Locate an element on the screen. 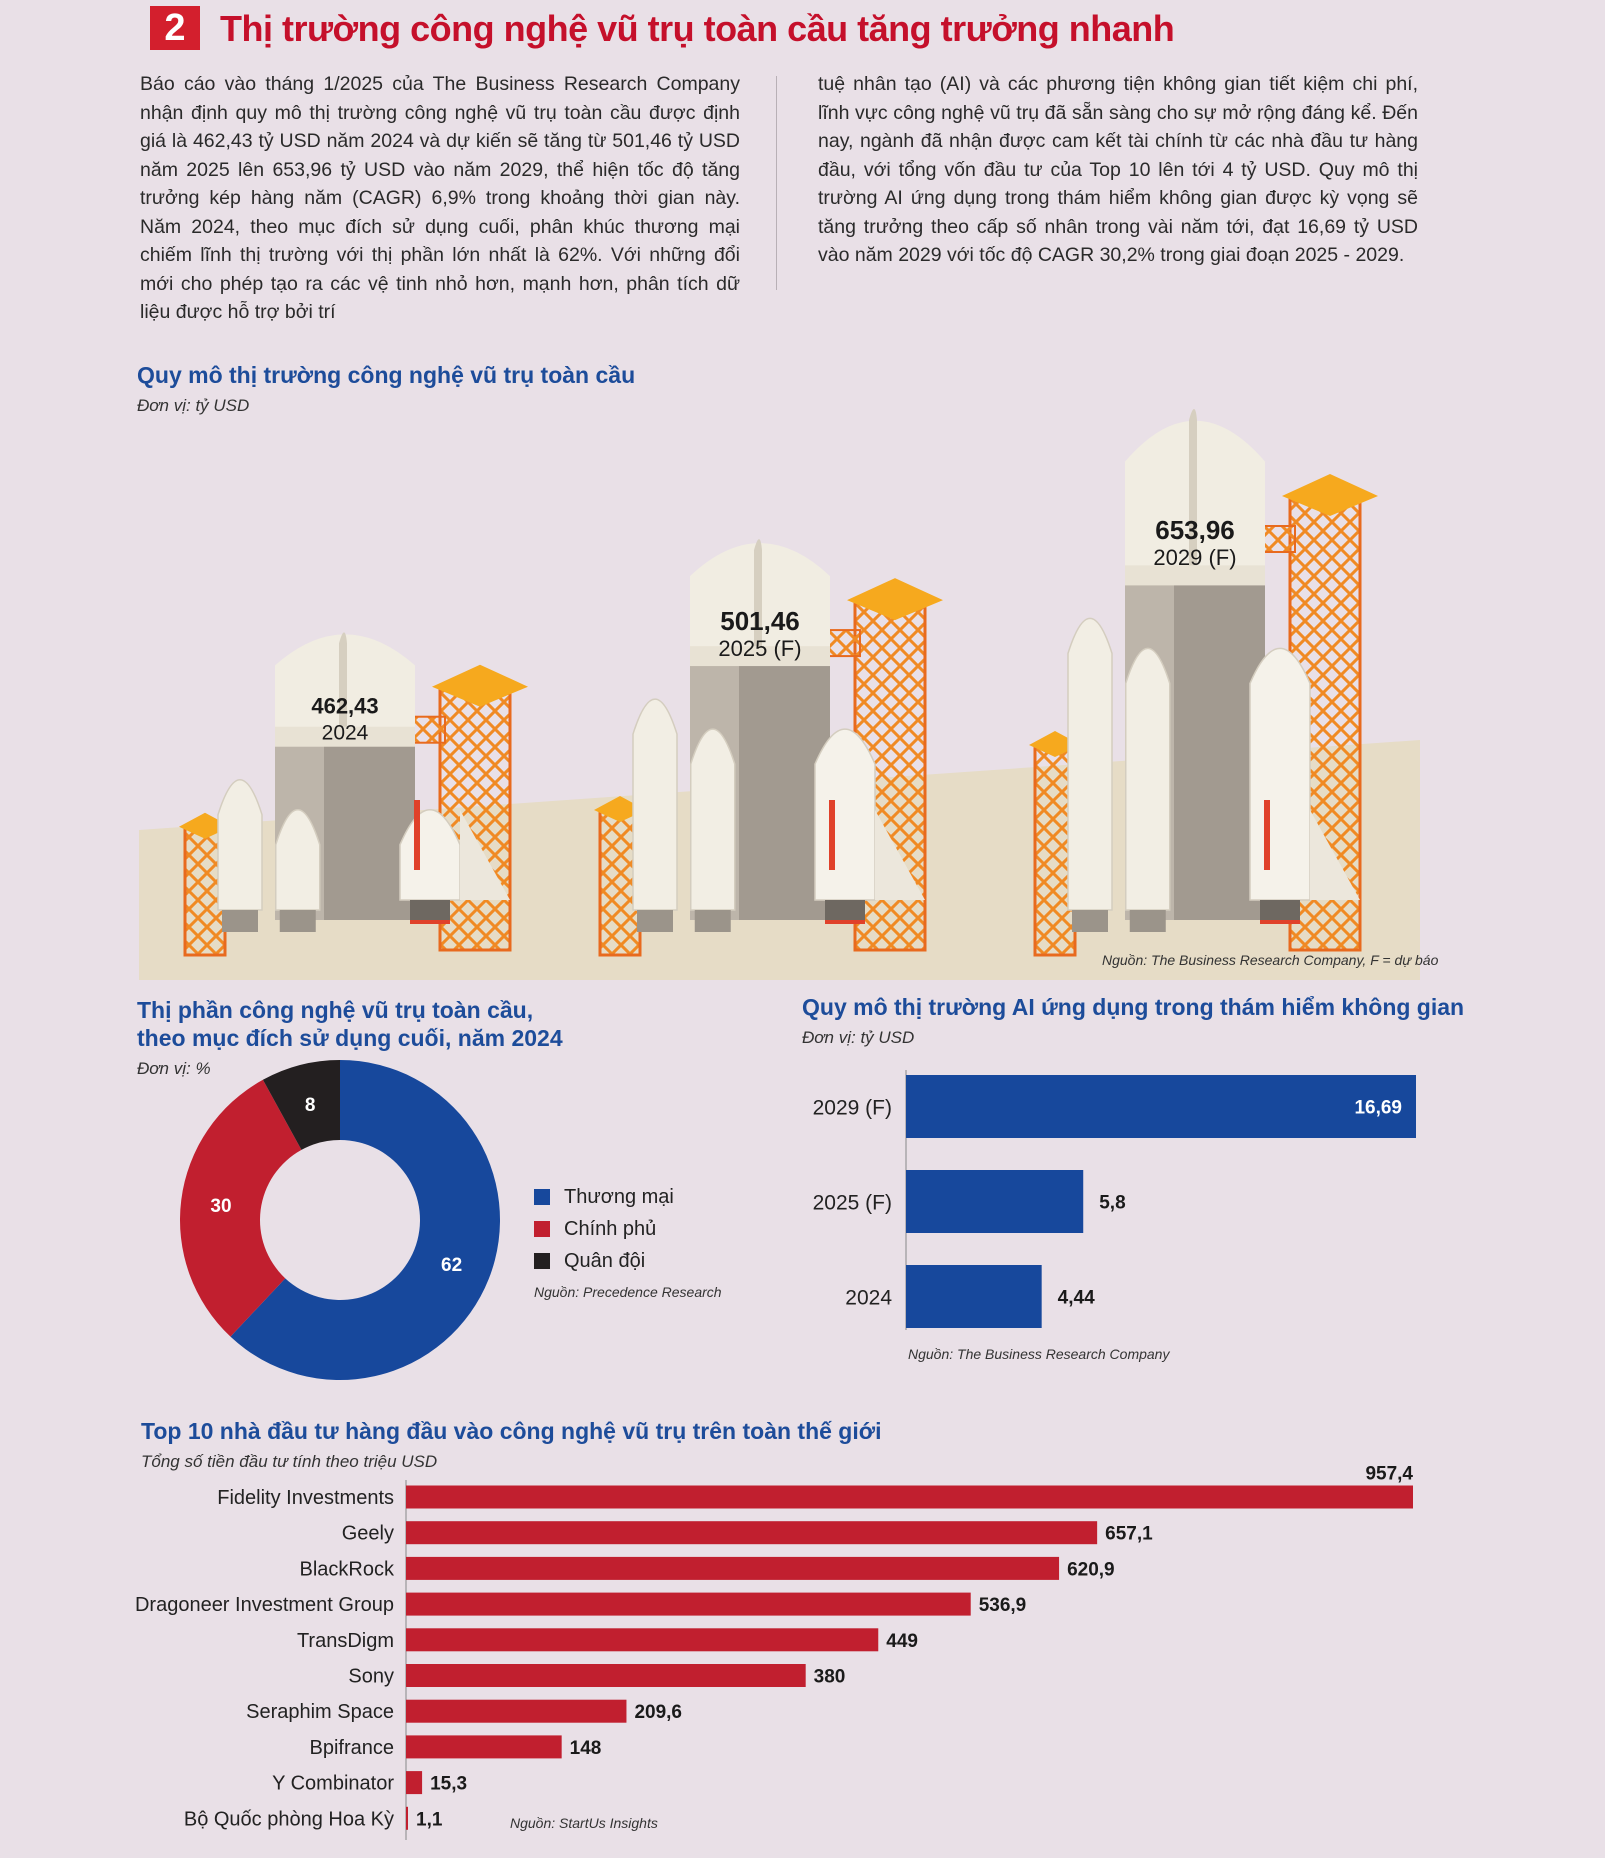 Image resolution: width=1605 pixels, height=1858 pixels. investor-value-label: 657,1 is located at coordinates (1129, 1534).